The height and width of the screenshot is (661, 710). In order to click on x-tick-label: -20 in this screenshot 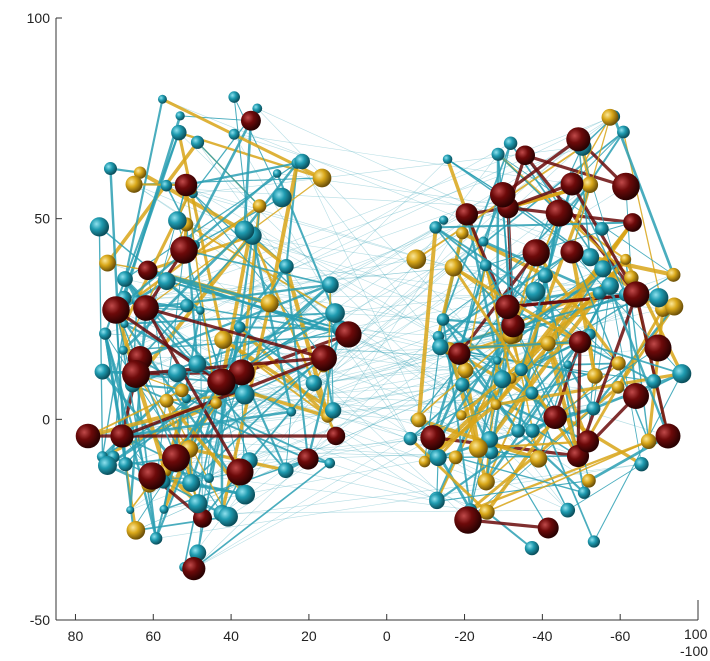, I will do `click(464, 636)`.